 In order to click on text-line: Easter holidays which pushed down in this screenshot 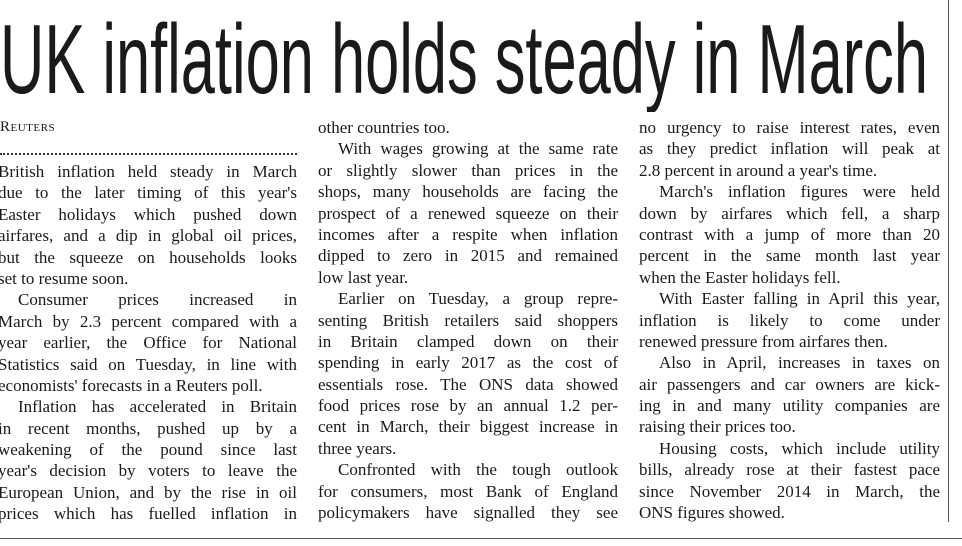, I will do `click(148, 214)`.